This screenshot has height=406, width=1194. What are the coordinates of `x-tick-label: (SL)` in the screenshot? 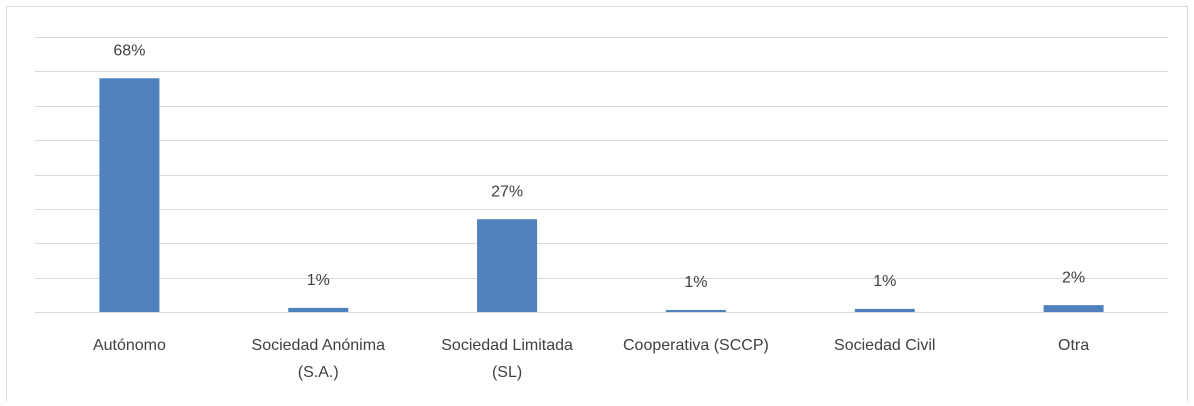 It's located at (507, 372).